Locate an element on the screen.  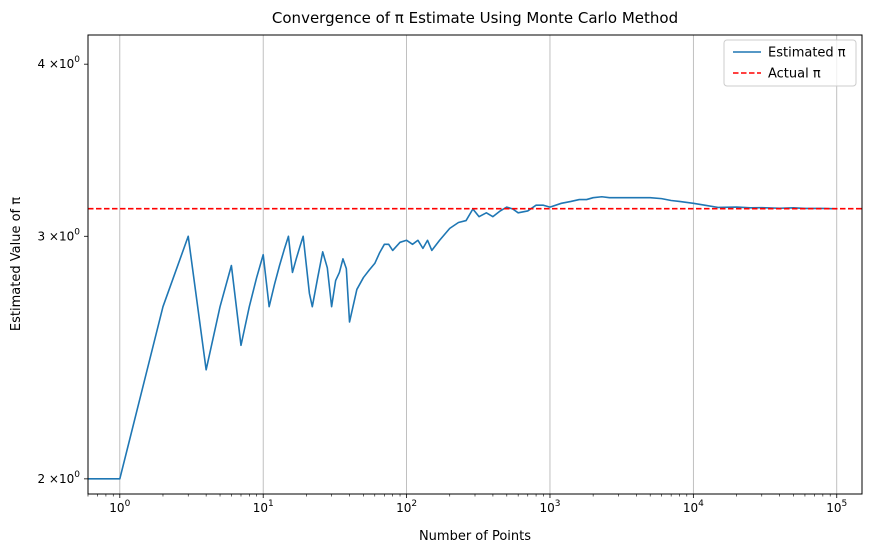
x-tick-label: 10⁴ is located at coordinates (693, 507).